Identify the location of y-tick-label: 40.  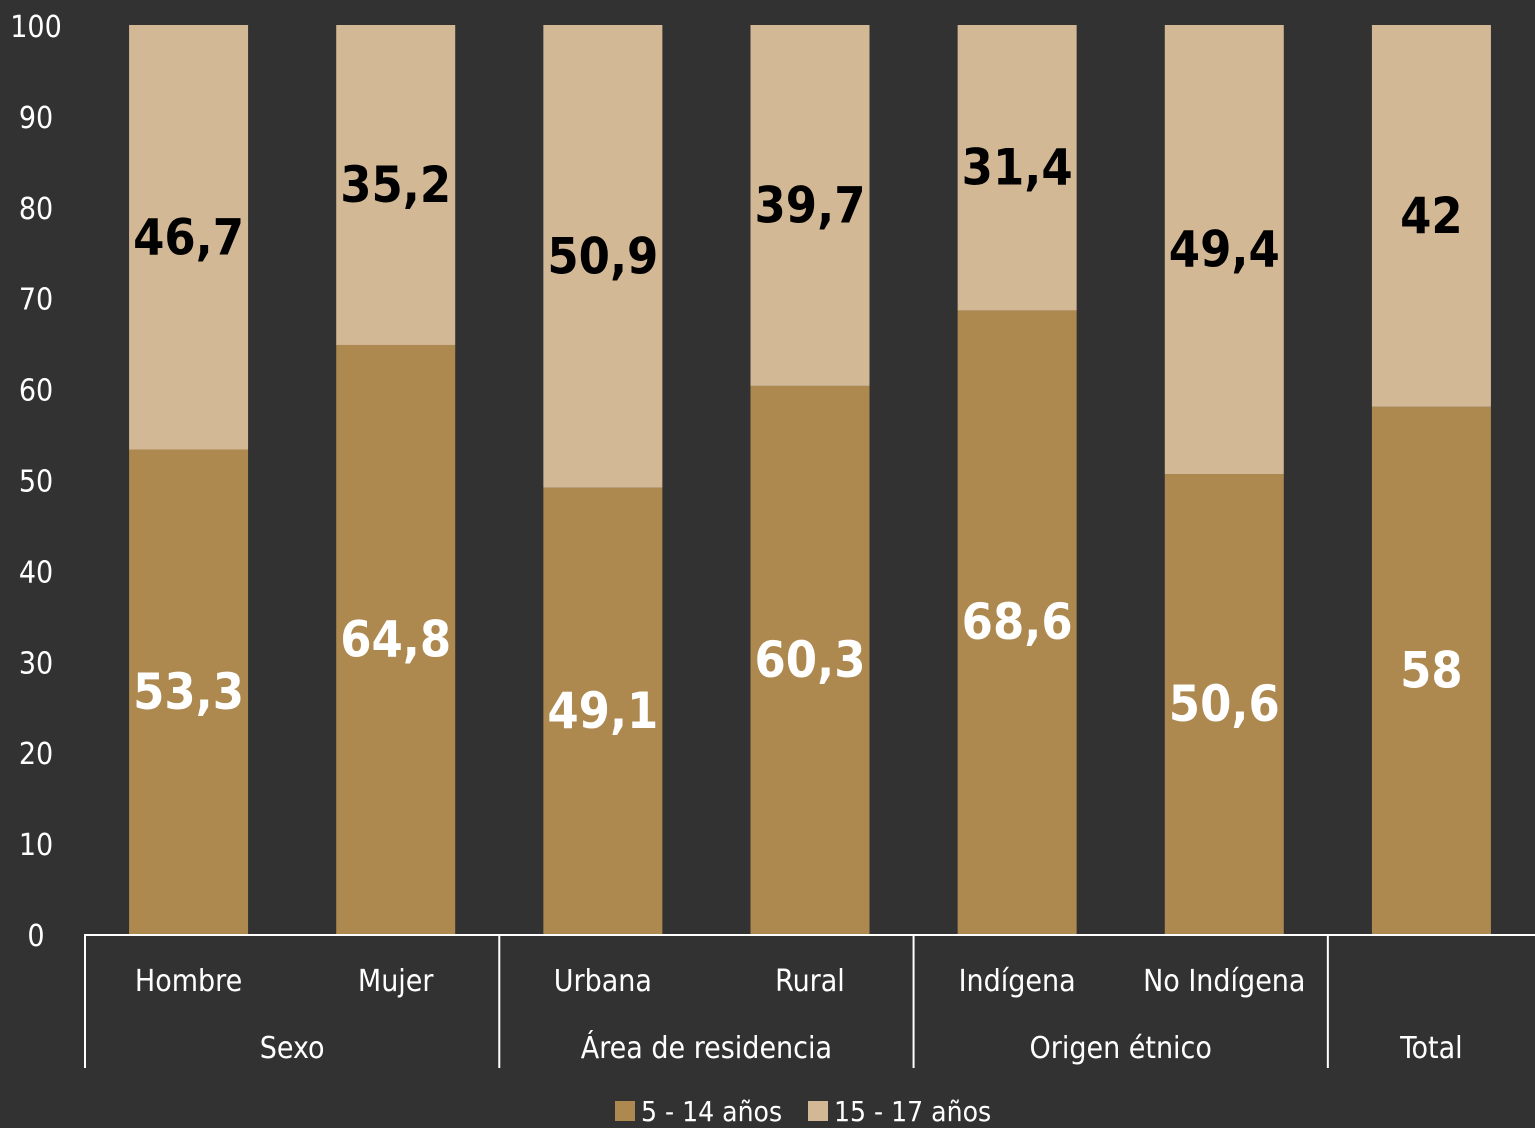
(36, 572).